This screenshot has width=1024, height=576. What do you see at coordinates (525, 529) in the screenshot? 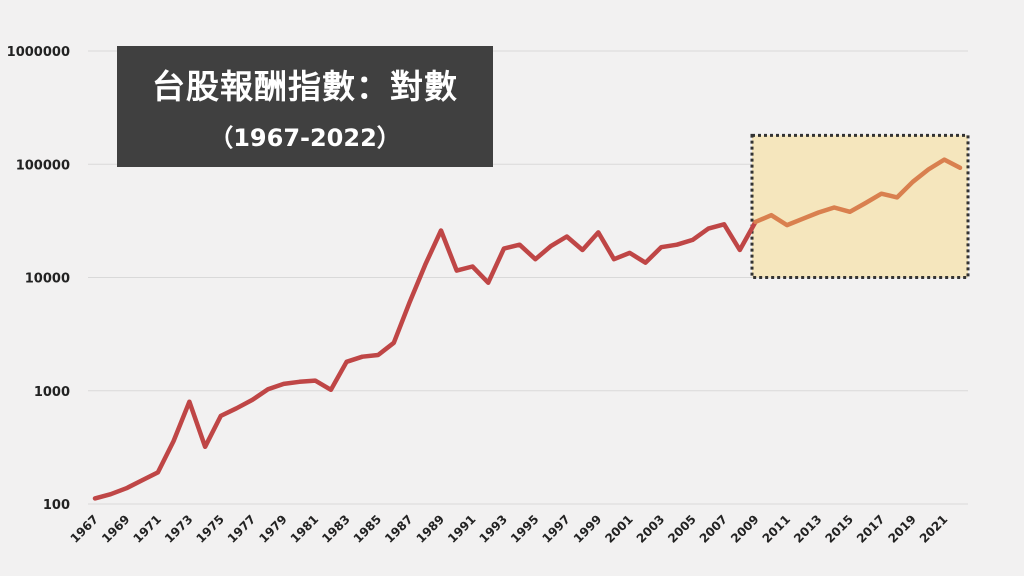
I see `x-tick-label: 1995` at bounding box center [525, 529].